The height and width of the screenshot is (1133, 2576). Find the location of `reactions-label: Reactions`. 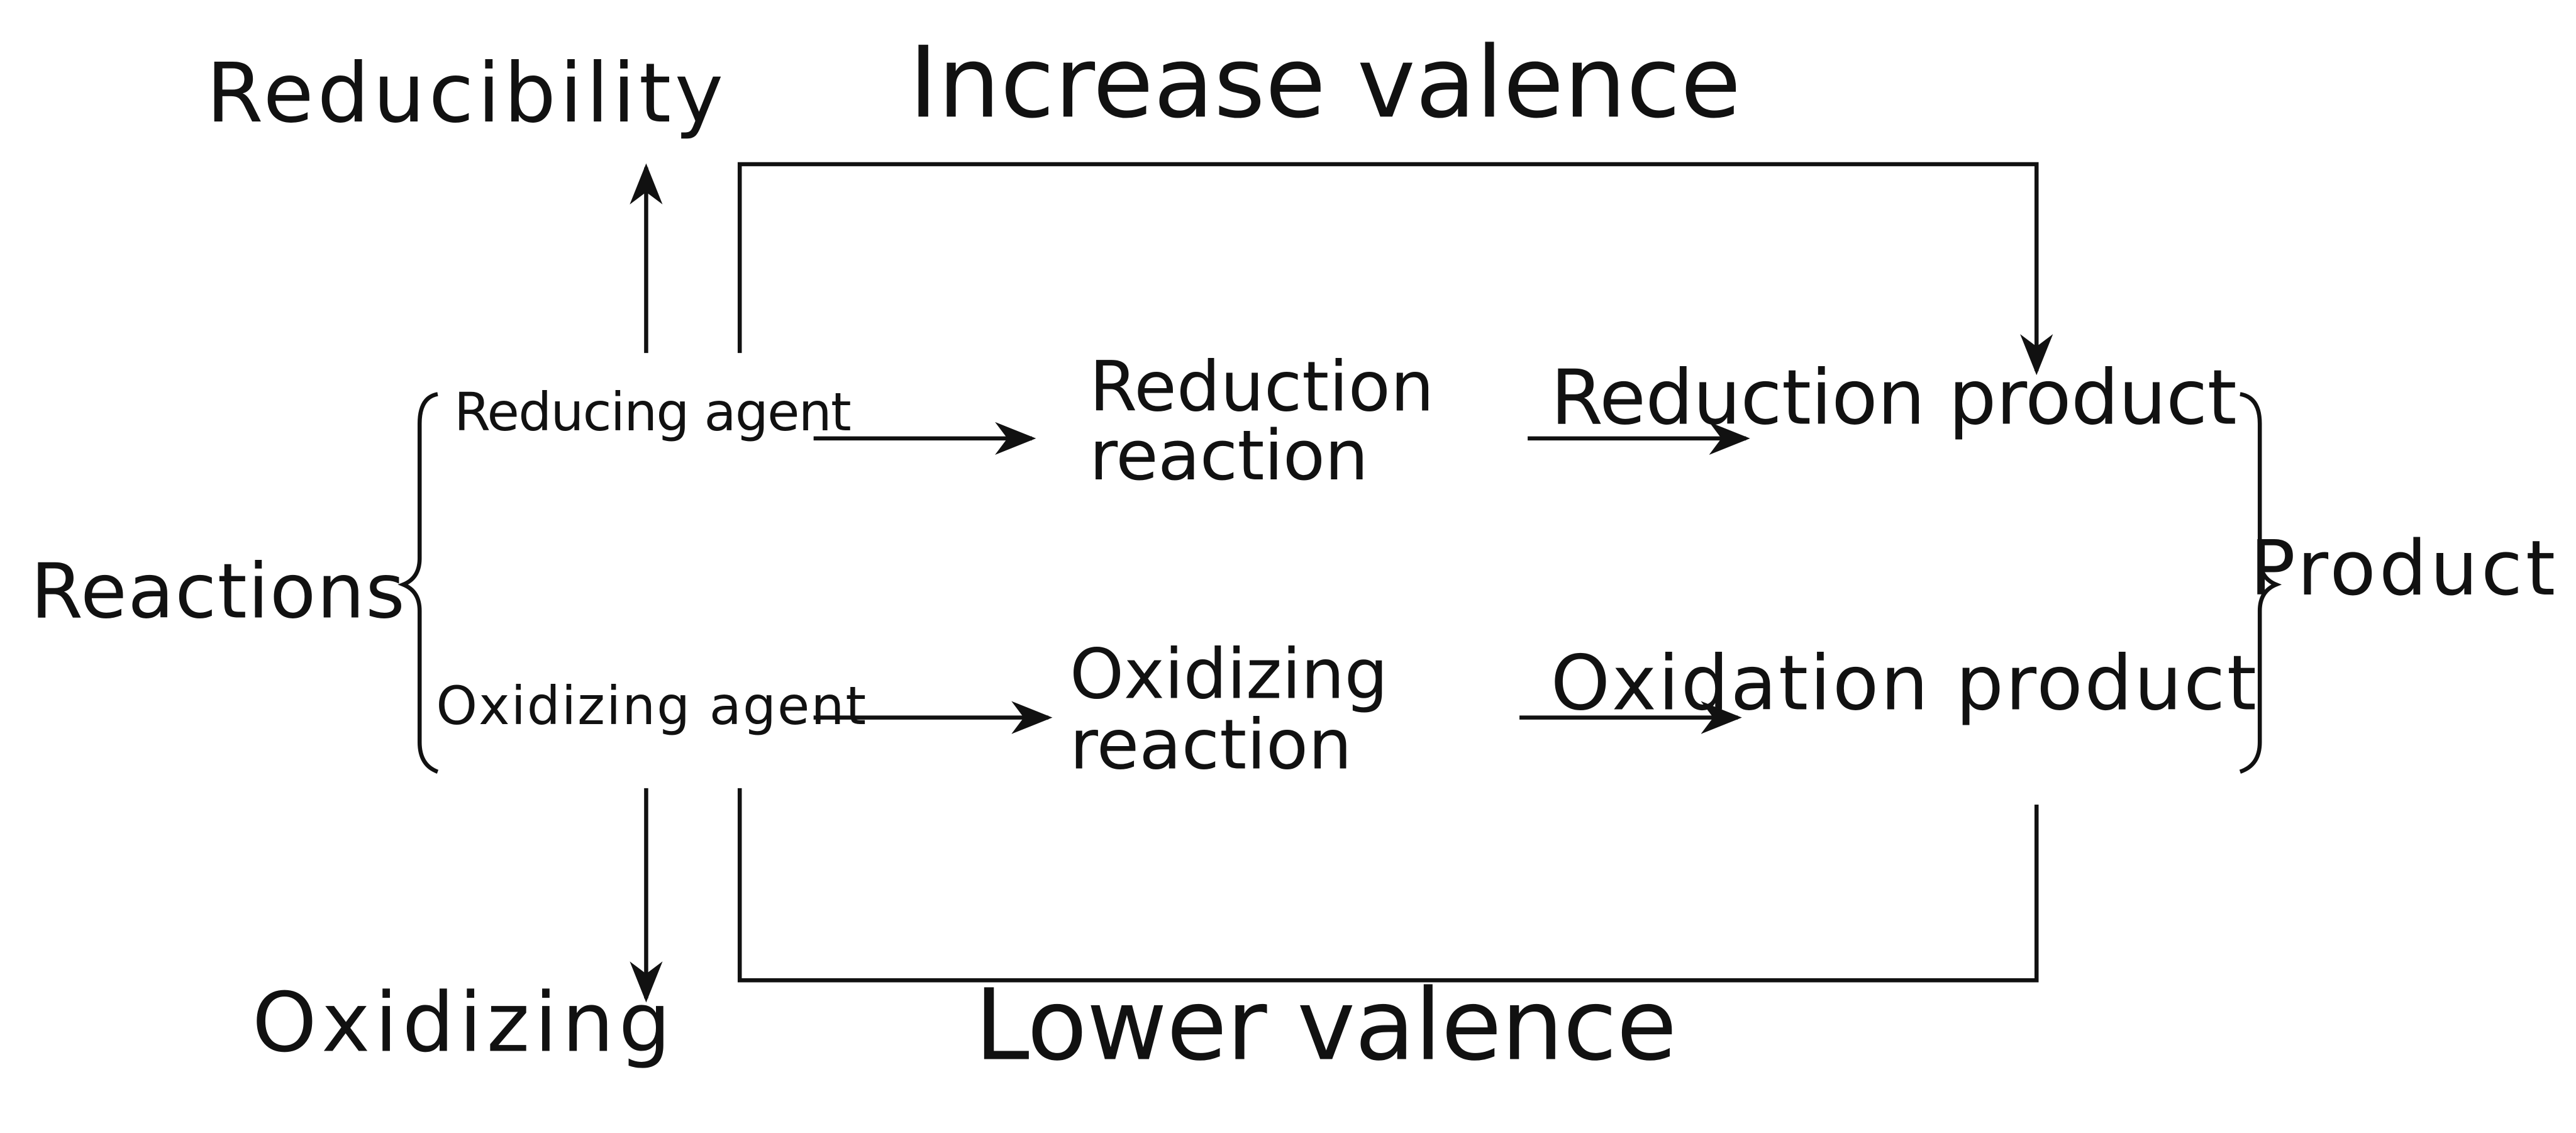

reactions-label: Reactions is located at coordinates (218, 591).